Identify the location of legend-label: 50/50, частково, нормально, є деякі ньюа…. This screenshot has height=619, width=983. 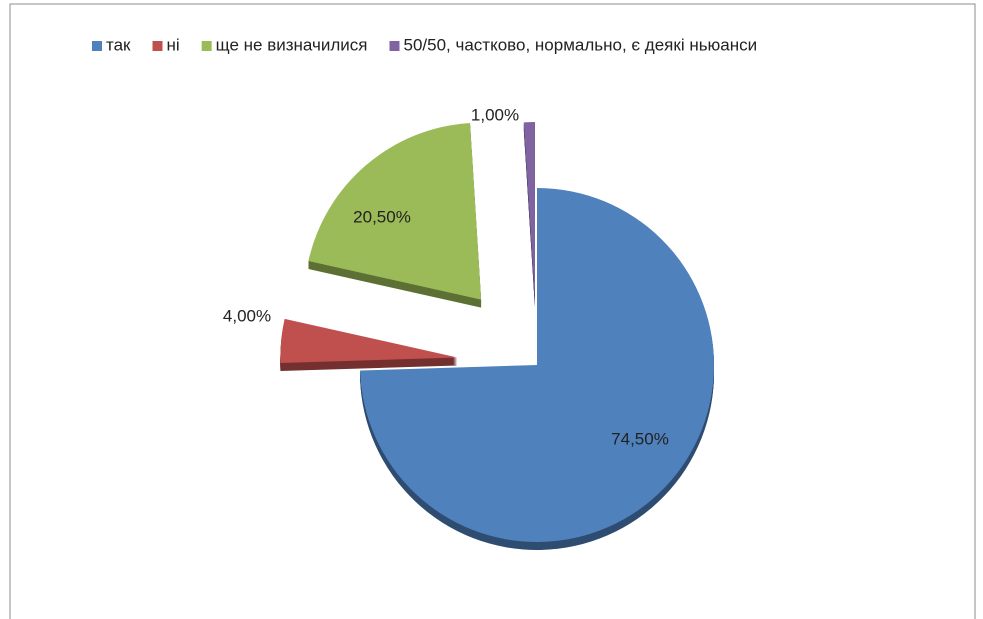
(580, 44).